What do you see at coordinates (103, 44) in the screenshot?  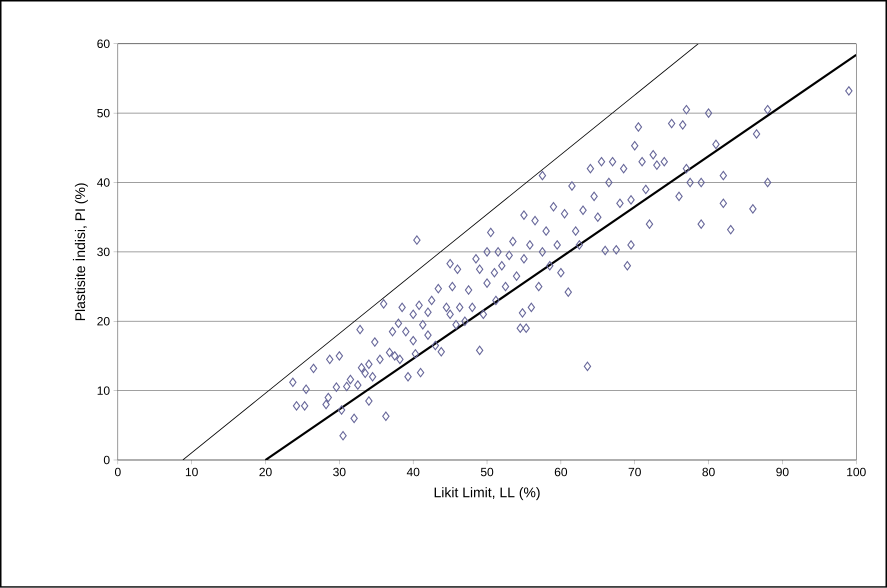 I see `y-tick-label: 60` at bounding box center [103, 44].